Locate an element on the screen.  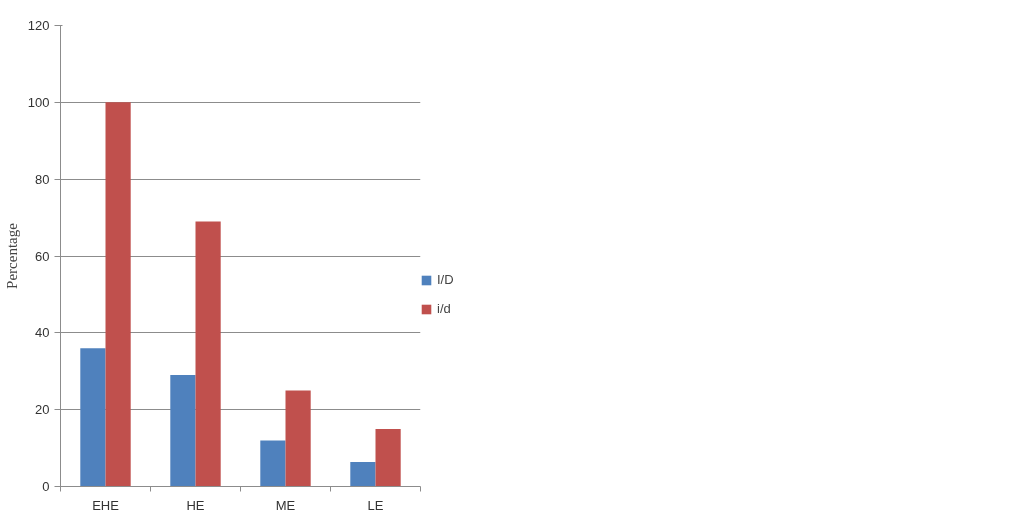
y-tick-label: 0 is located at coordinates (46, 486).